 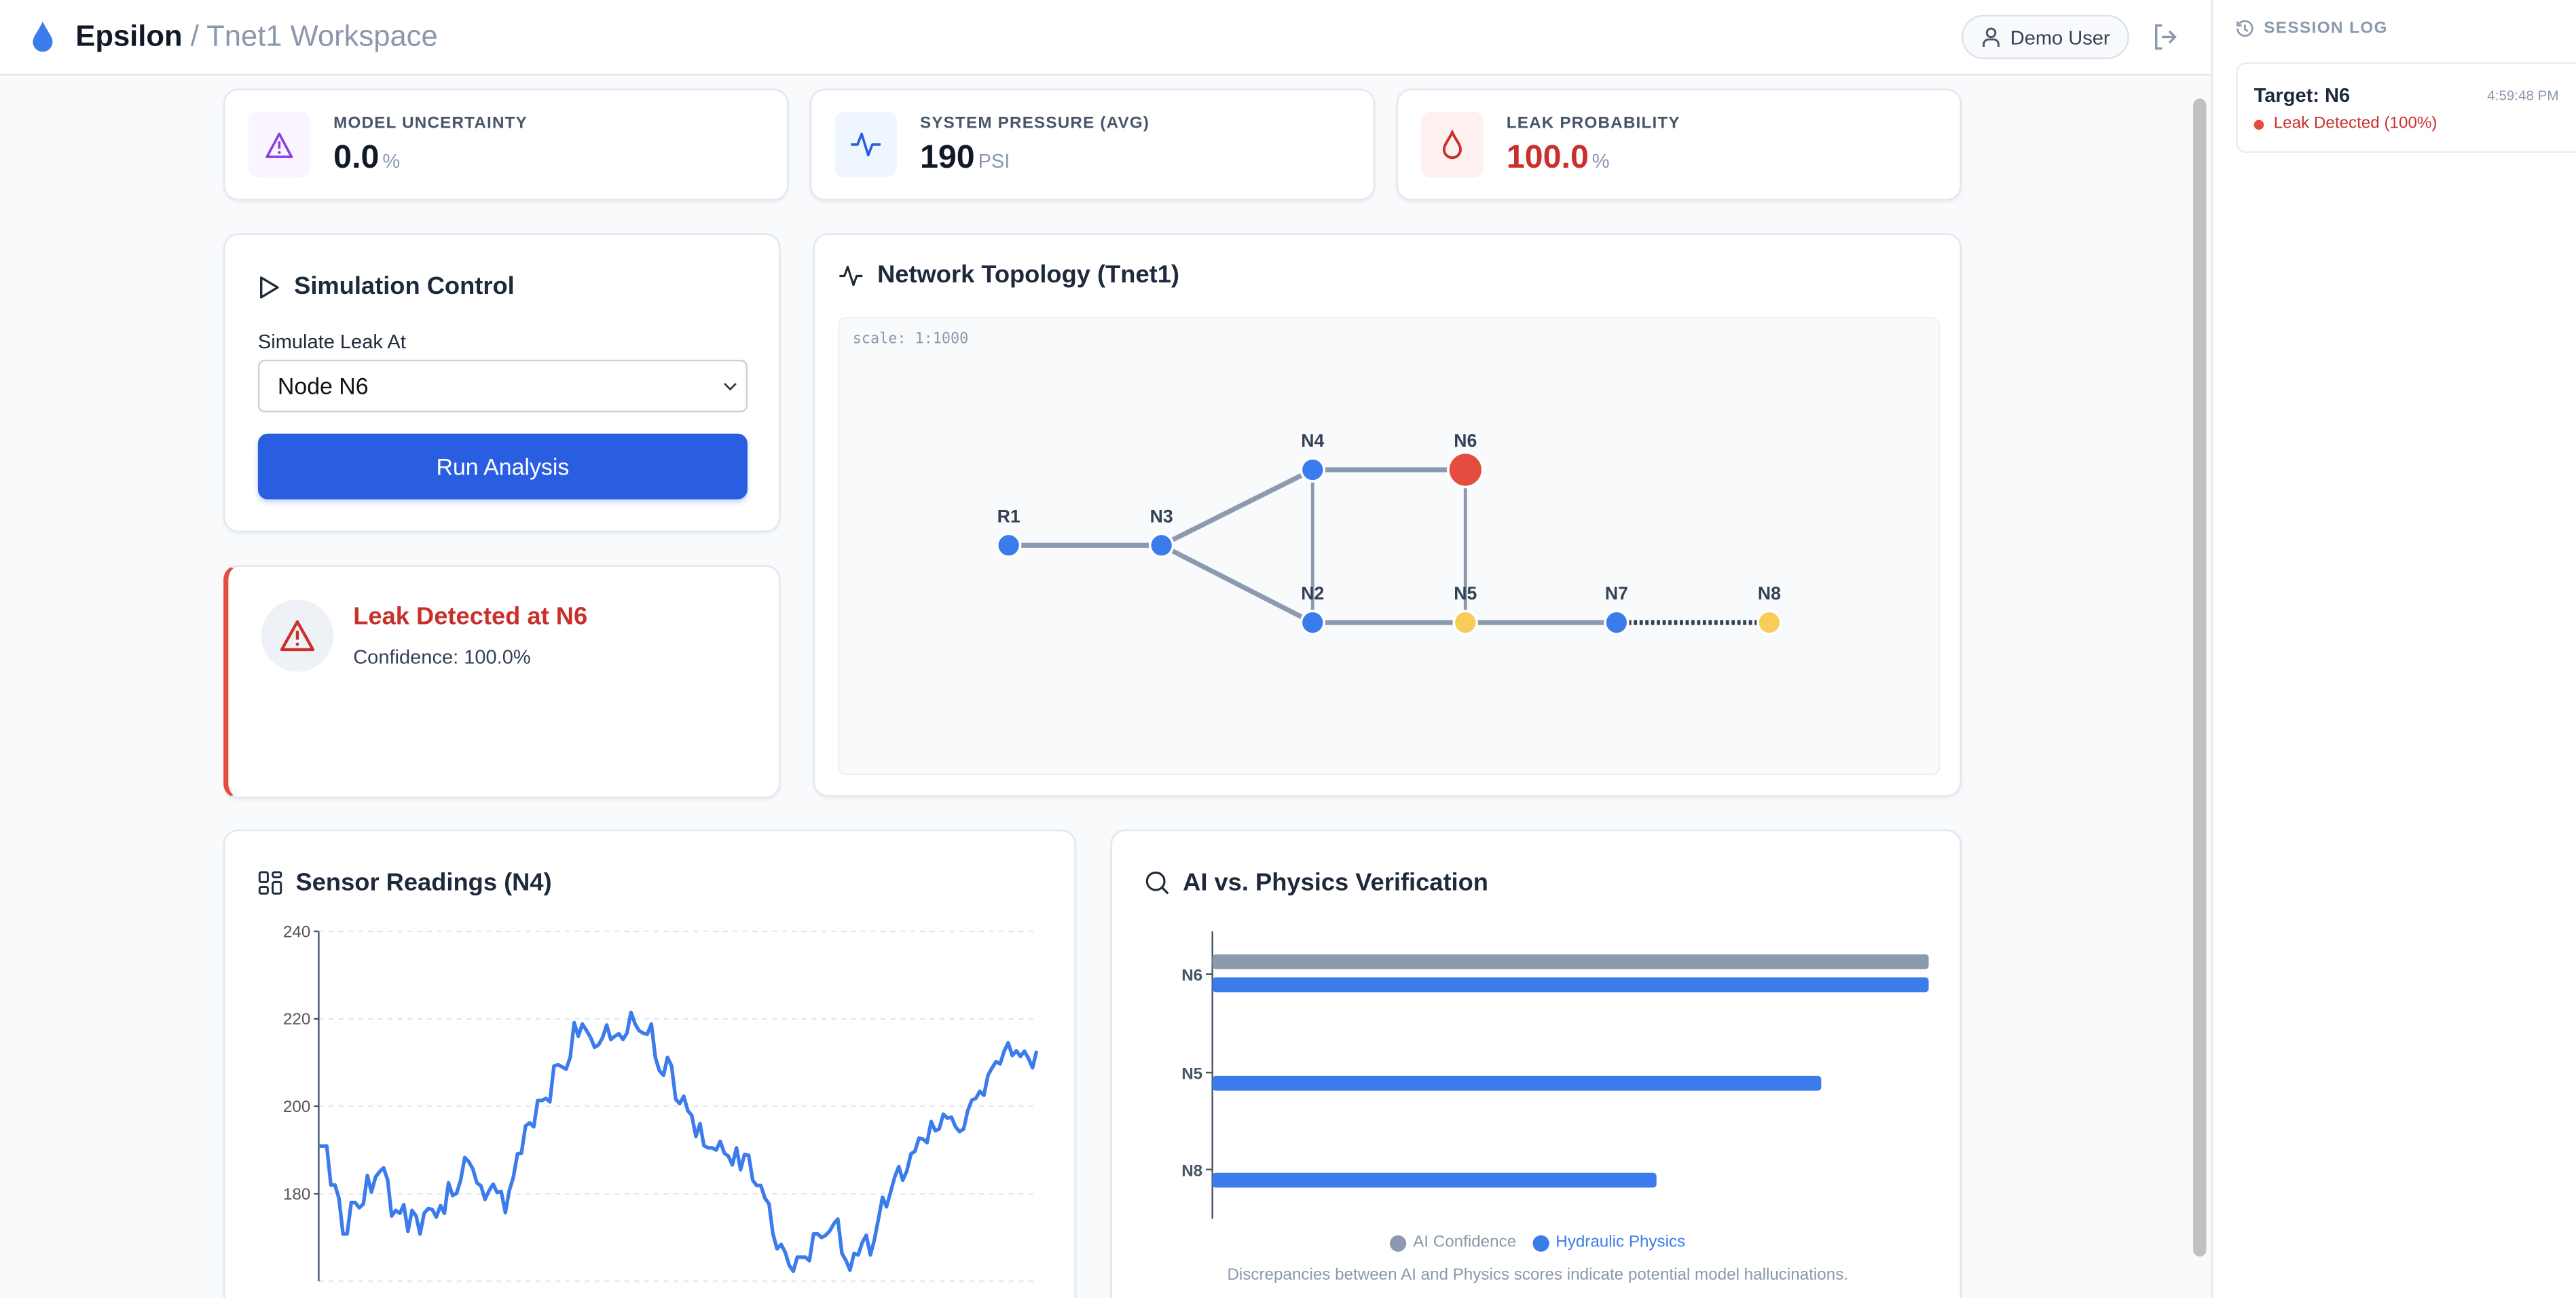 I want to click on alert-icon-circle, so click(x=297, y=635).